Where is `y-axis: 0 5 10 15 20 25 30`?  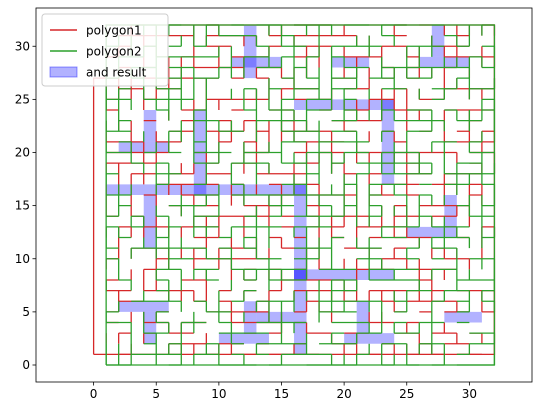
y-axis: 0 5 10 15 20 25 30 is located at coordinates (25, 205).